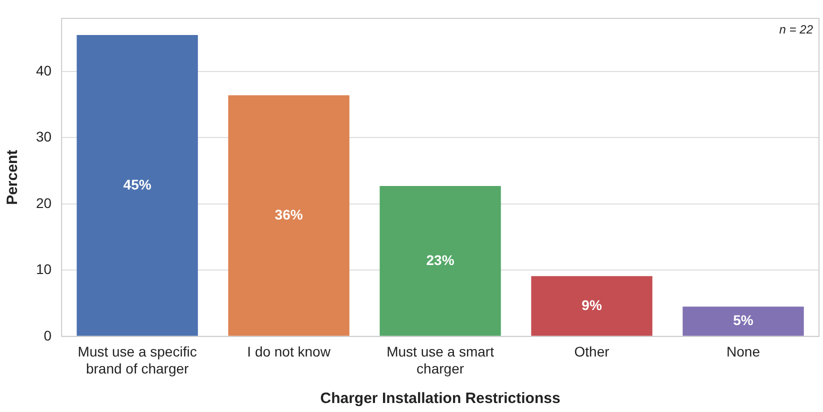 The height and width of the screenshot is (412, 823). What do you see at coordinates (440, 399) in the screenshot?
I see `x-axis-title: Charger Installation Restrictionss` at bounding box center [440, 399].